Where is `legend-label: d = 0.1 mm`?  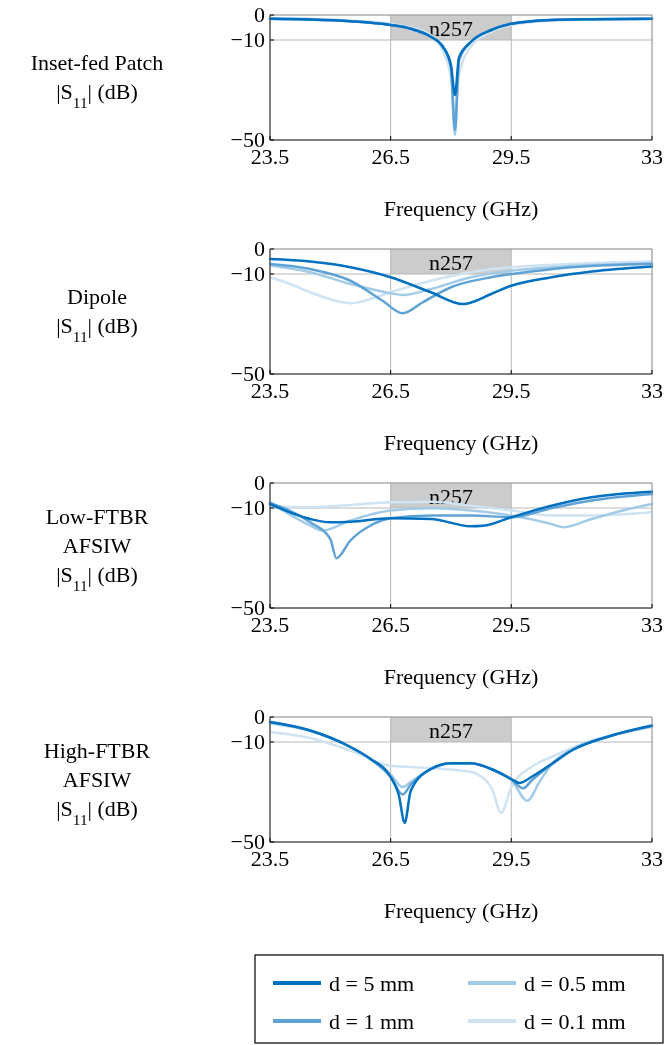
legend-label: d = 0.1 mm is located at coordinates (575, 1021).